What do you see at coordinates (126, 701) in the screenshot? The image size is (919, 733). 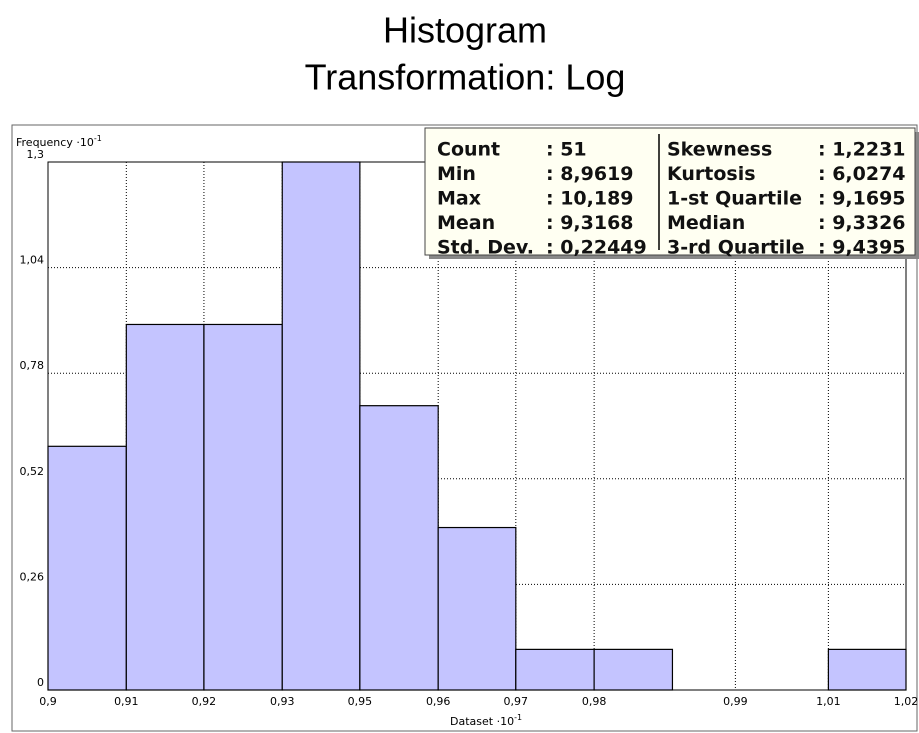 I see `x-tick-label: 0,91` at bounding box center [126, 701].